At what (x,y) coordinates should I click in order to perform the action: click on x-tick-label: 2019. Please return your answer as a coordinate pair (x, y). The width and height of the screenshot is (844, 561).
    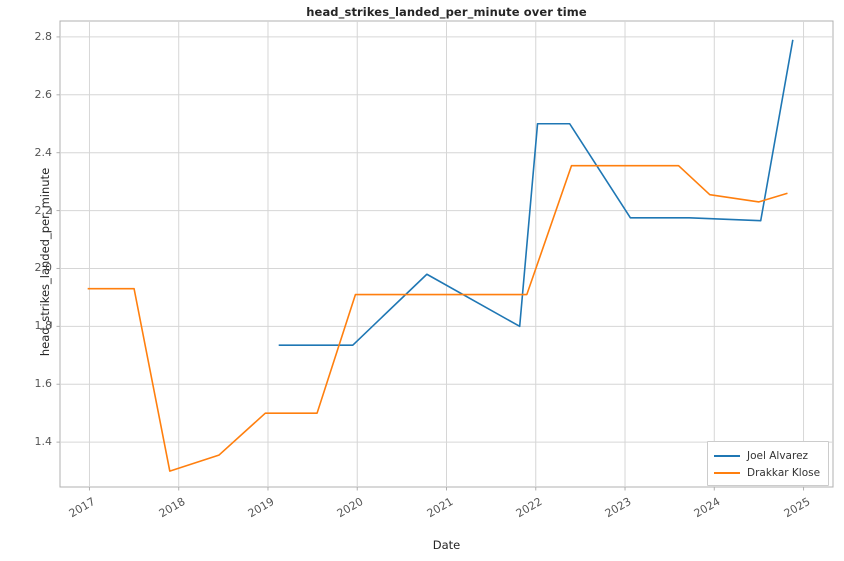
    Looking at the image, I should click on (261, 508).